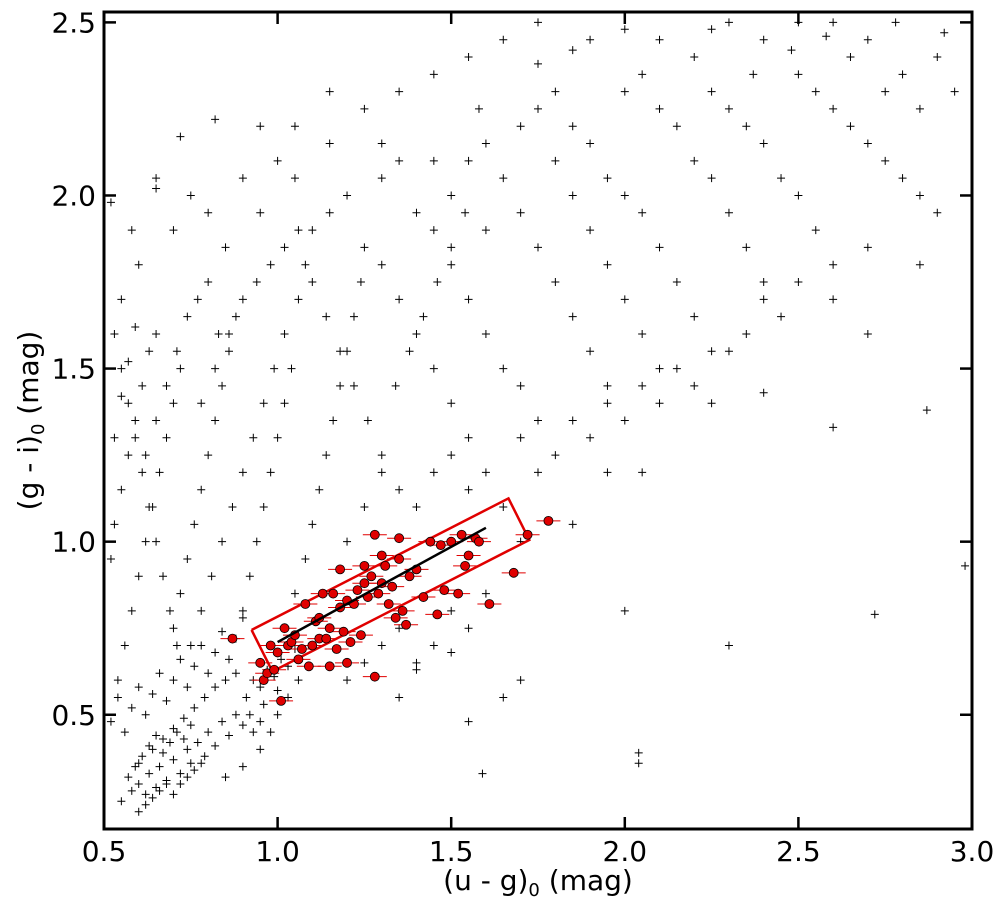 This screenshot has width=1000, height=900. Describe the element at coordinates (73, 369) in the screenshot. I see `y-tick-label: 1.5` at that location.